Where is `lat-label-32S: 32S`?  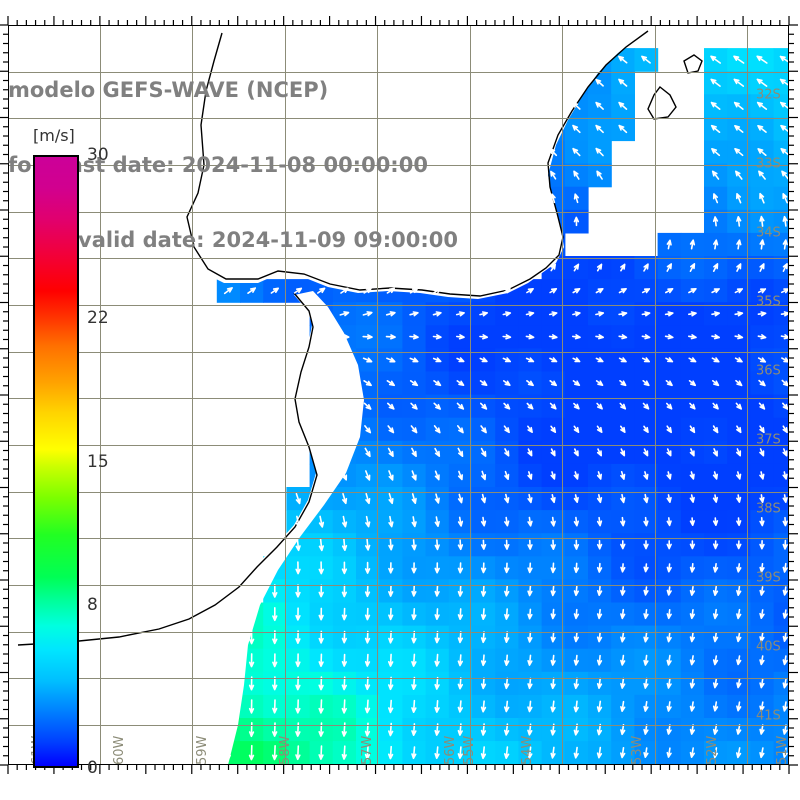
lat-label-32S: 32S is located at coordinates (768, 95).